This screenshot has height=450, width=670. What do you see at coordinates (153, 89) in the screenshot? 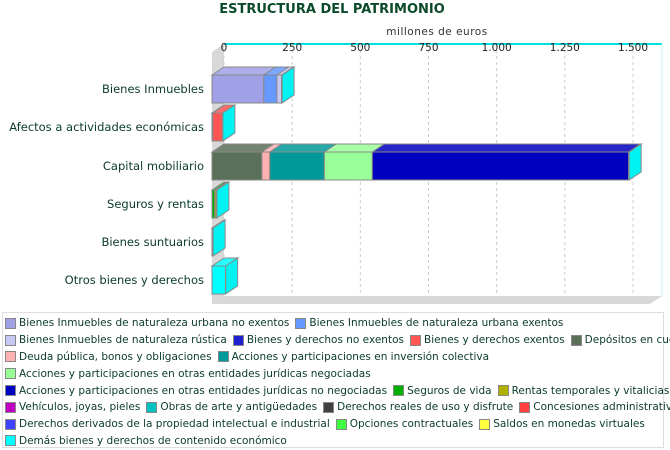
I see `category-label: Bienes Inmuebles` at bounding box center [153, 89].